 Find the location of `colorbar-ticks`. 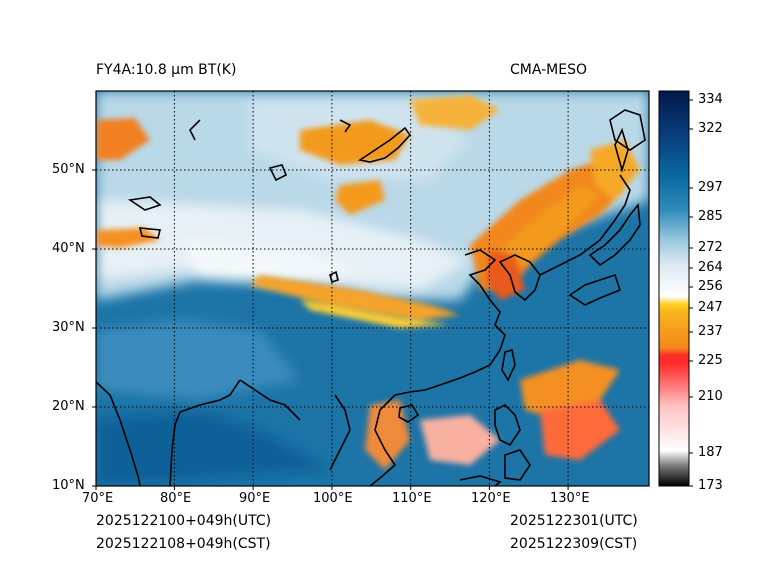

colorbar-ticks is located at coordinates (691, 293).